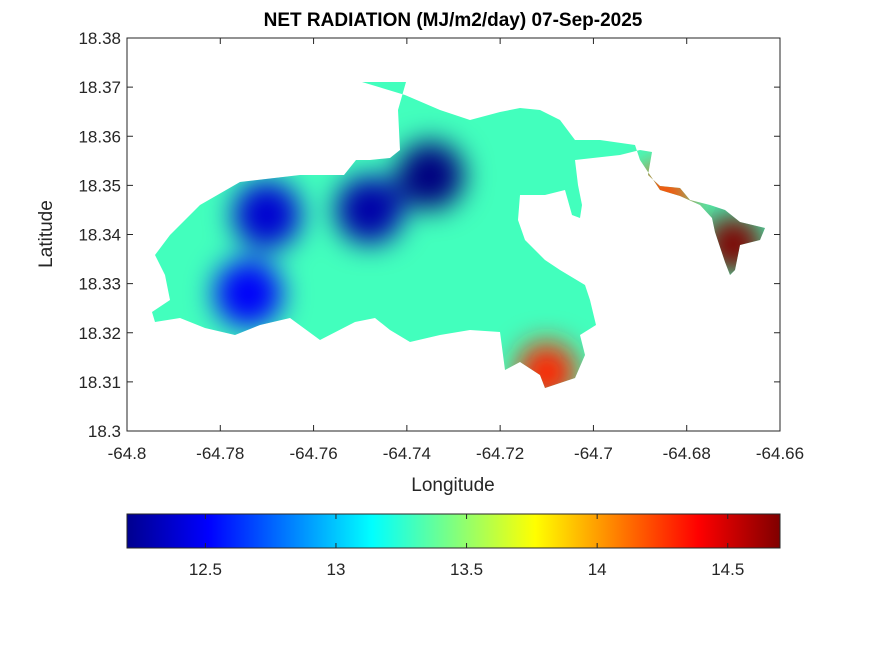  Describe the element at coordinates (99, 382) in the screenshot. I see `y-tick-label: 18.31` at that location.